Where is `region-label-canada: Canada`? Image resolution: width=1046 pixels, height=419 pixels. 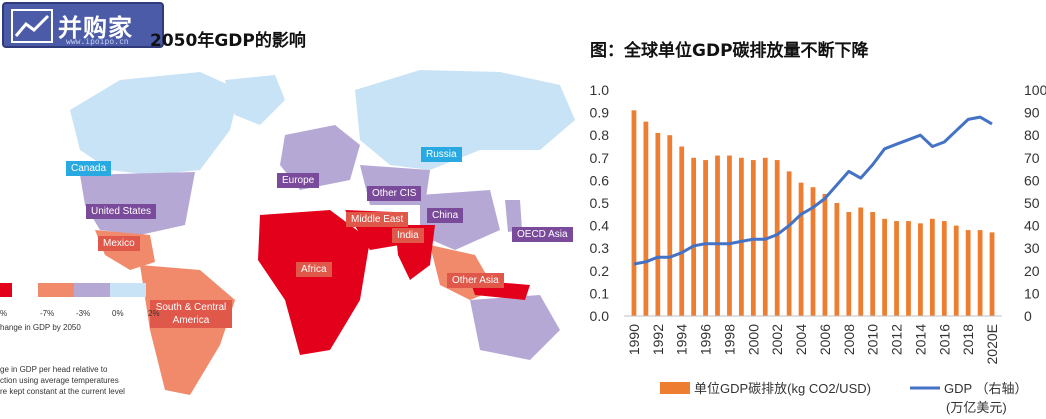 region-label-canada: Canada is located at coordinates (89, 168).